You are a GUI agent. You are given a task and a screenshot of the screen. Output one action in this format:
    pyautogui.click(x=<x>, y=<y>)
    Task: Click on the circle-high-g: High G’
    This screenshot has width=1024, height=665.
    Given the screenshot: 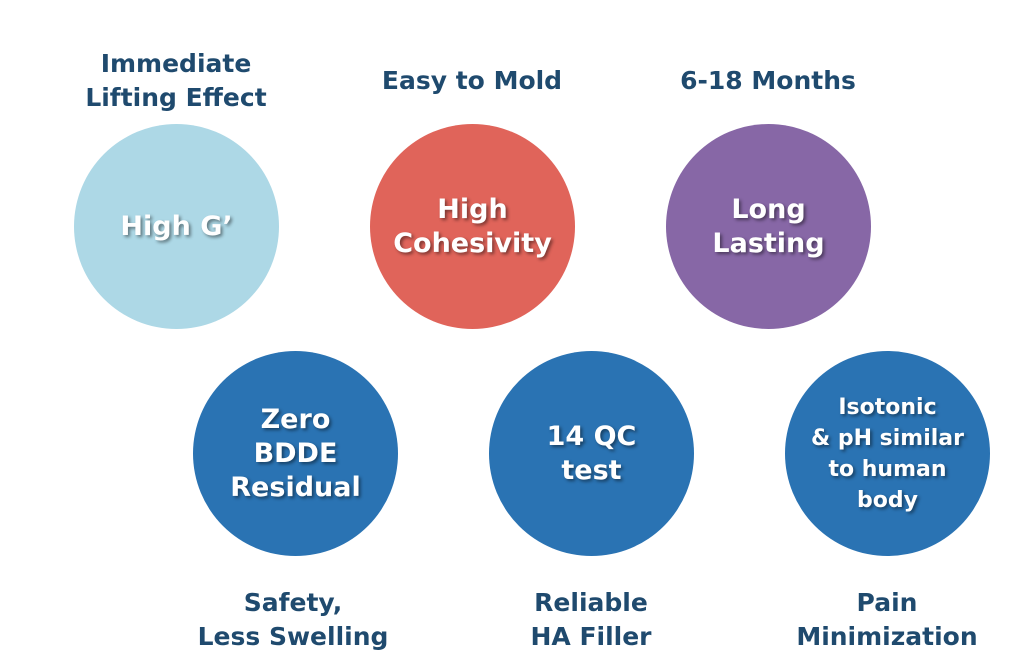 What is the action you would take?
    pyautogui.click(x=176, y=226)
    